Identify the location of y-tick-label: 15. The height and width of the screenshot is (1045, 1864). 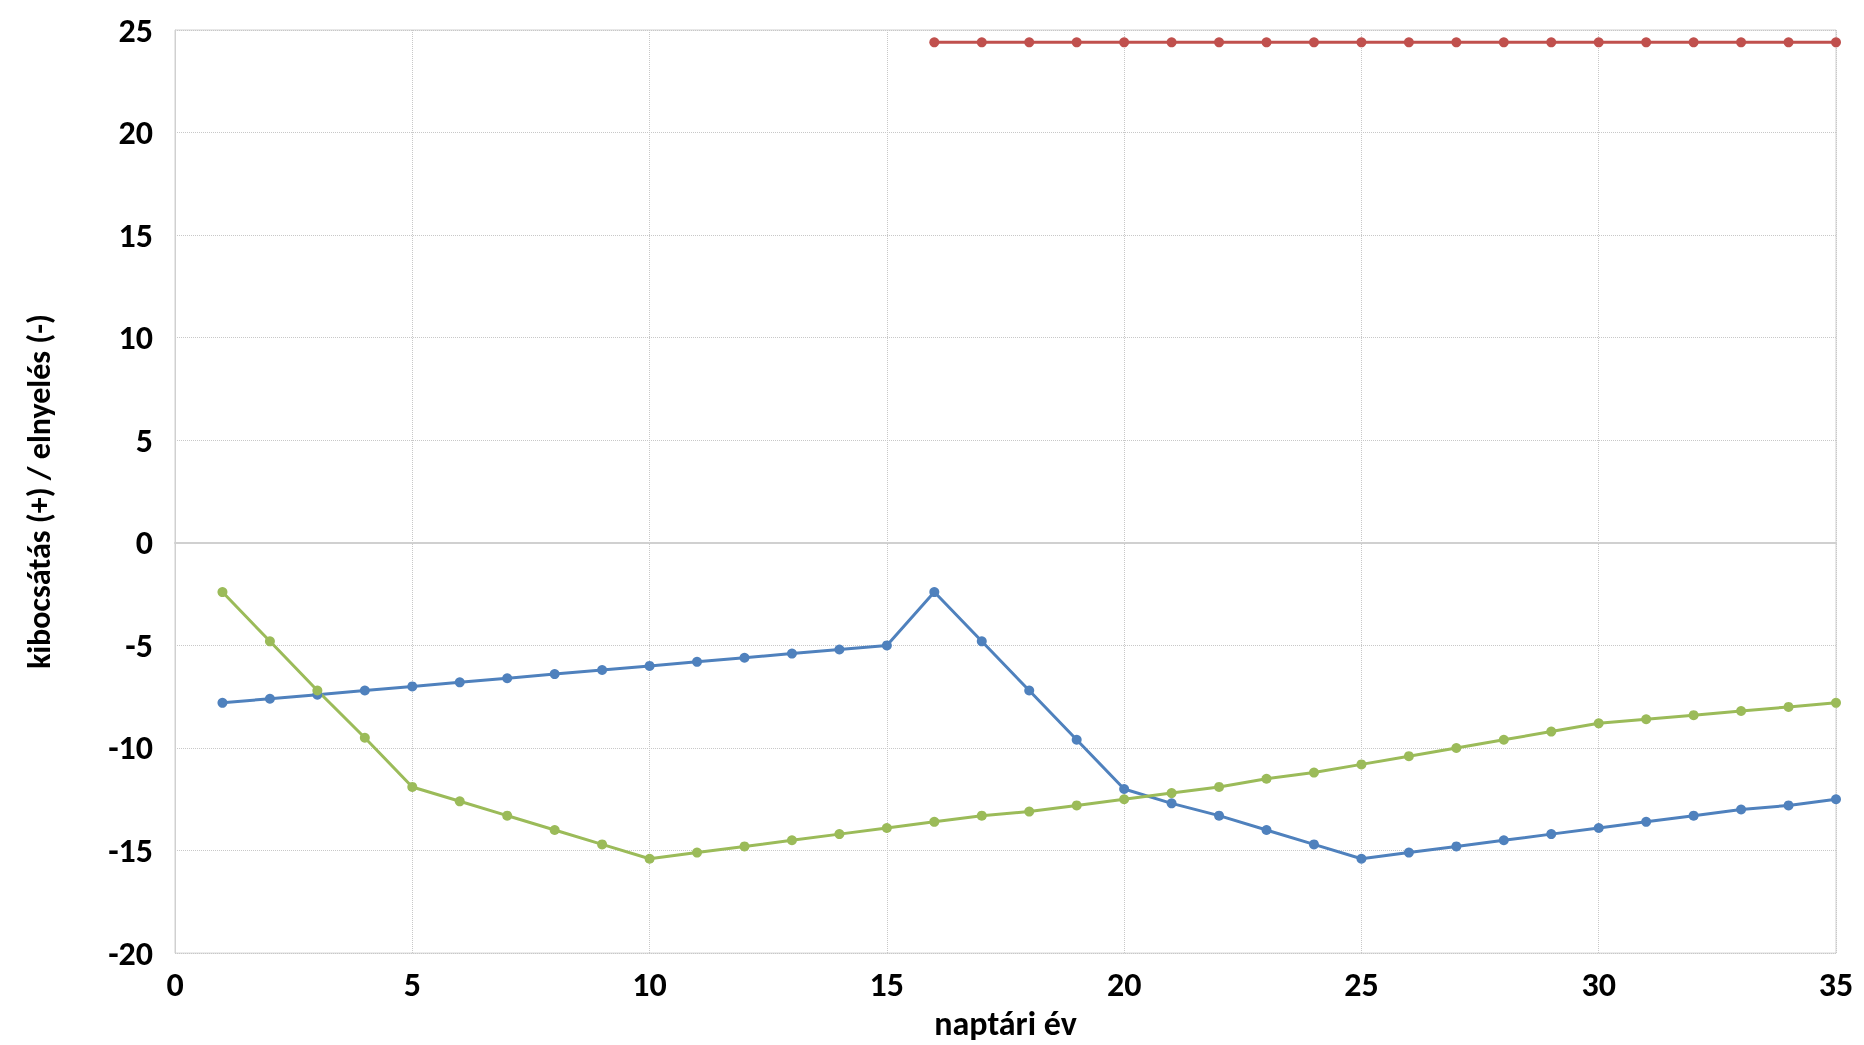
(135, 235).